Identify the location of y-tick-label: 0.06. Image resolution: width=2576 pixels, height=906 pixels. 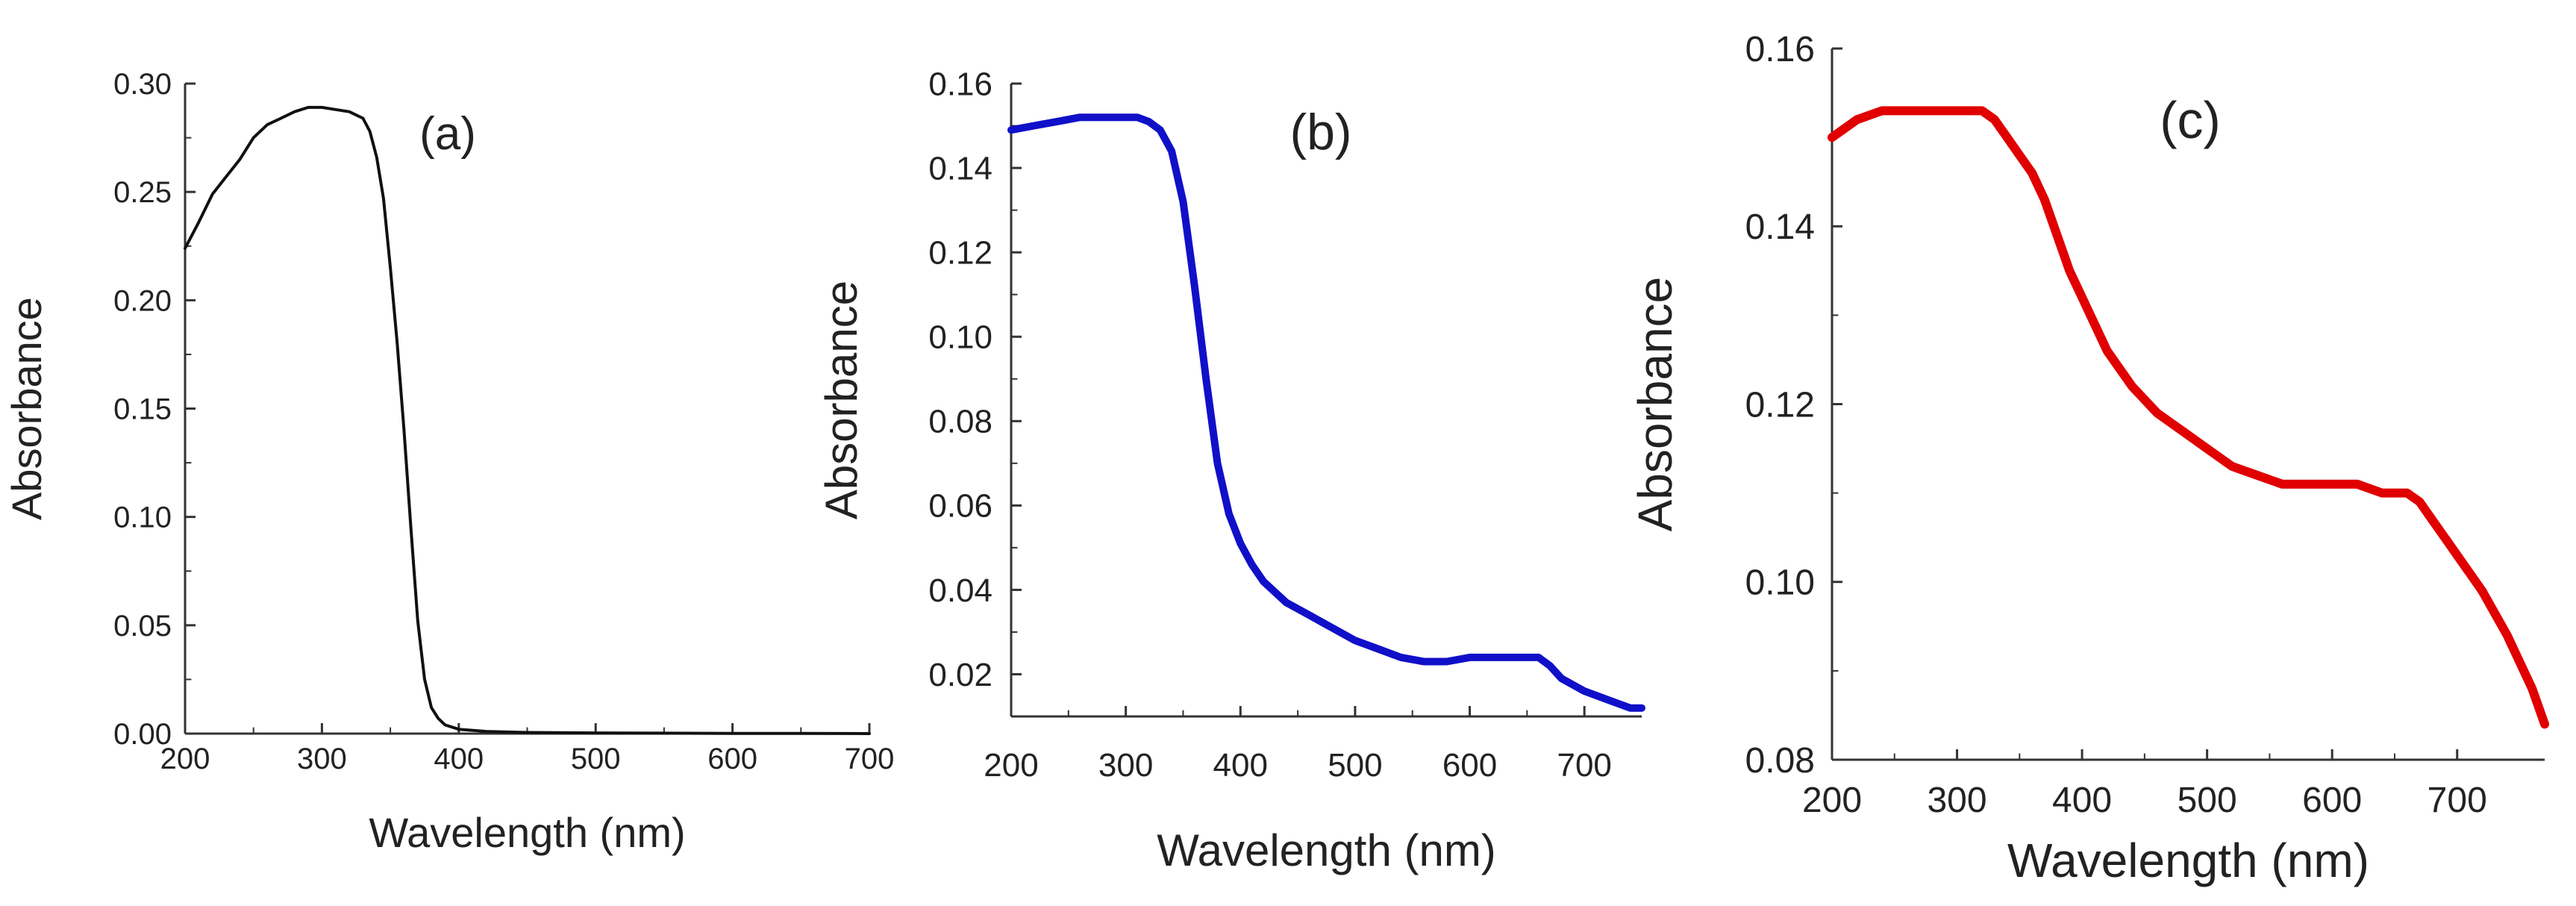
(960, 506).